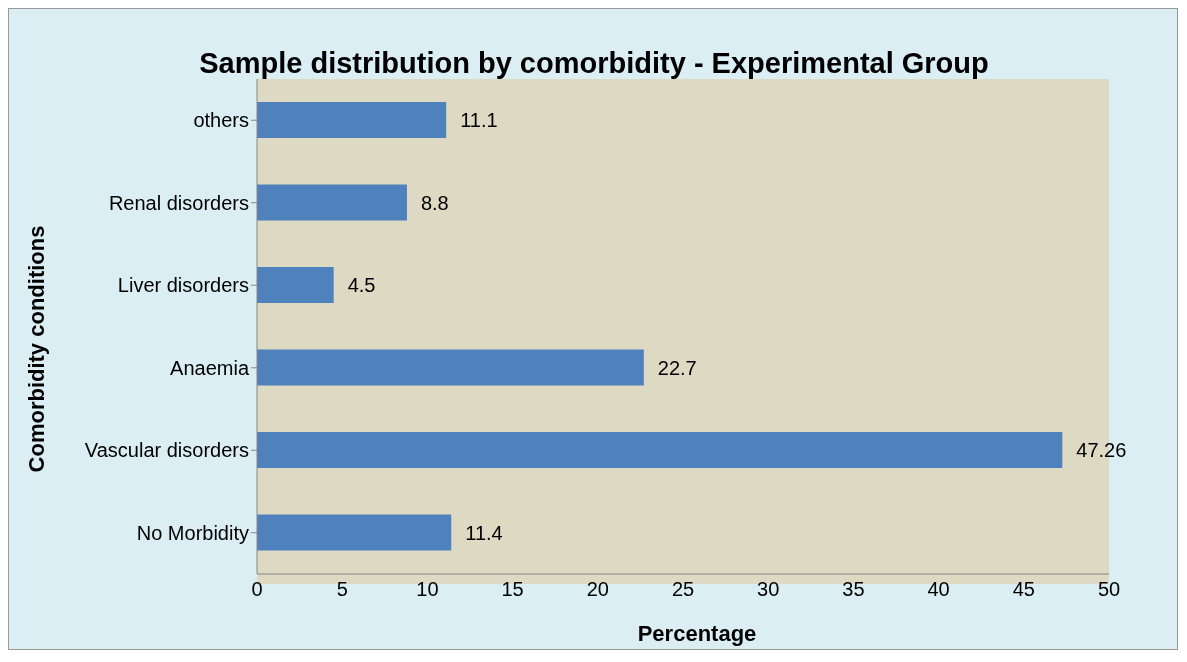  I want to click on x-tick-label: 30, so click(768, 589).